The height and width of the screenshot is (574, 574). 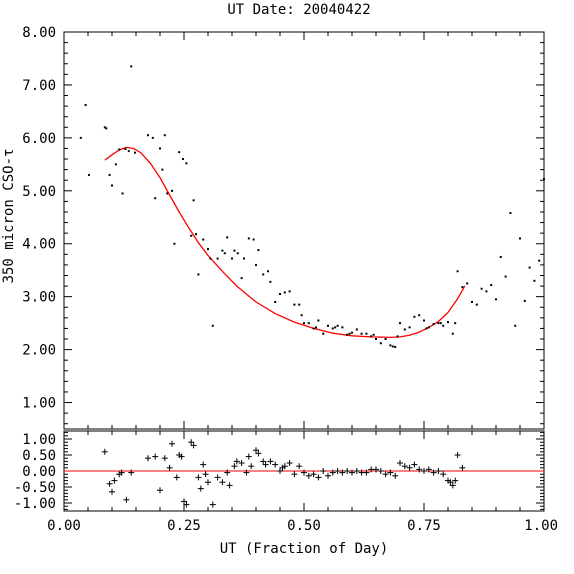 What do you see at coordinates (298, 10) in the screenshot?
I see `chart-title: UT Date: 20040422` at bounding box center [298, 10].